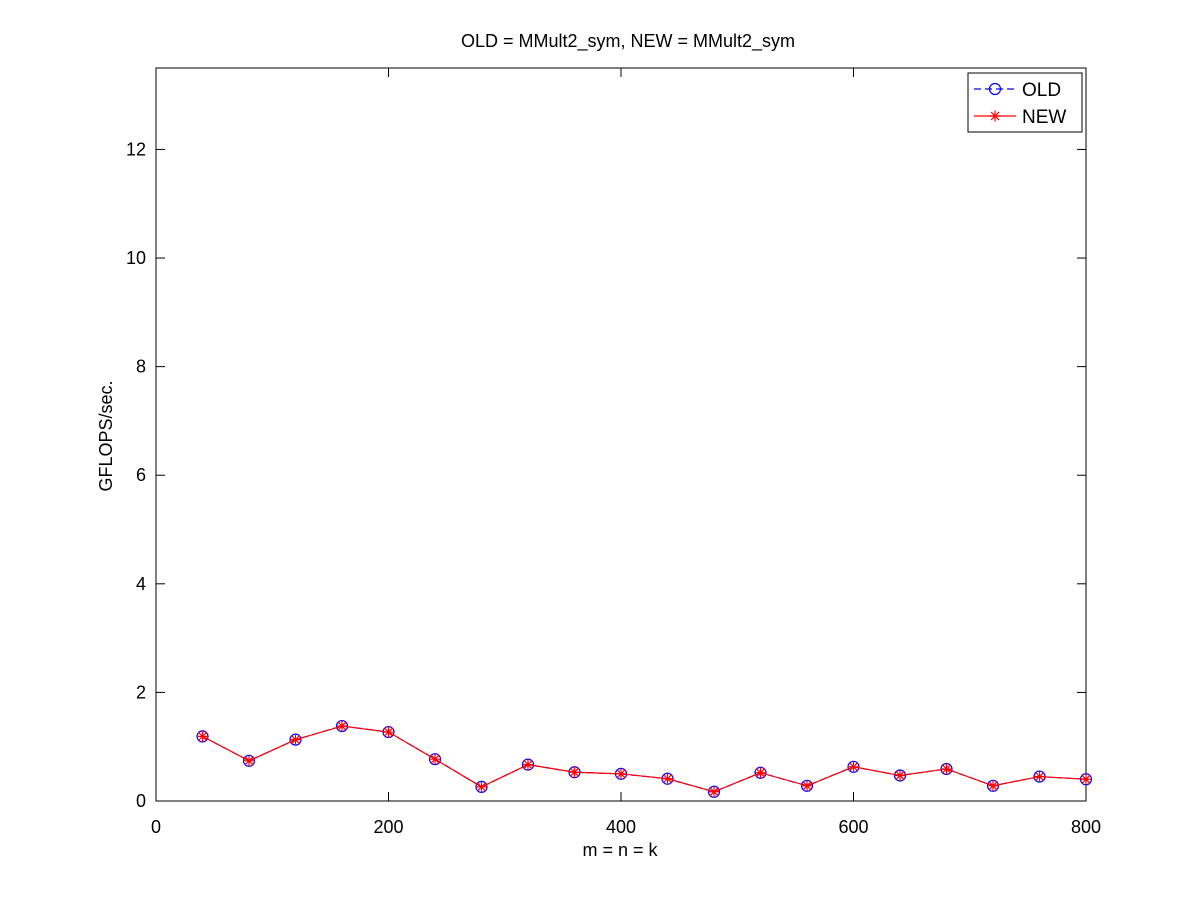  Describe the element at coordinates (1041, 90) in the screenshot. I see `legend-label-old: OLD` at that location.